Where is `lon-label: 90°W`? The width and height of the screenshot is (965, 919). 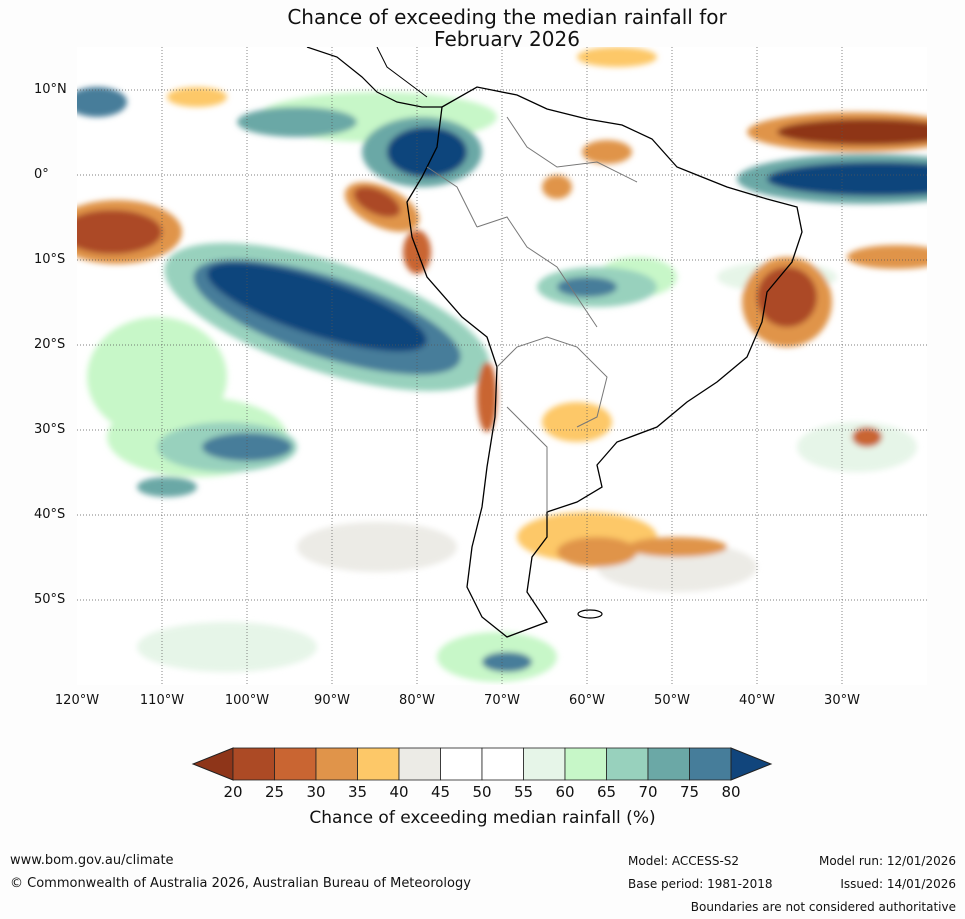 lon-label: 90°W is located at coordinates (332, 700).